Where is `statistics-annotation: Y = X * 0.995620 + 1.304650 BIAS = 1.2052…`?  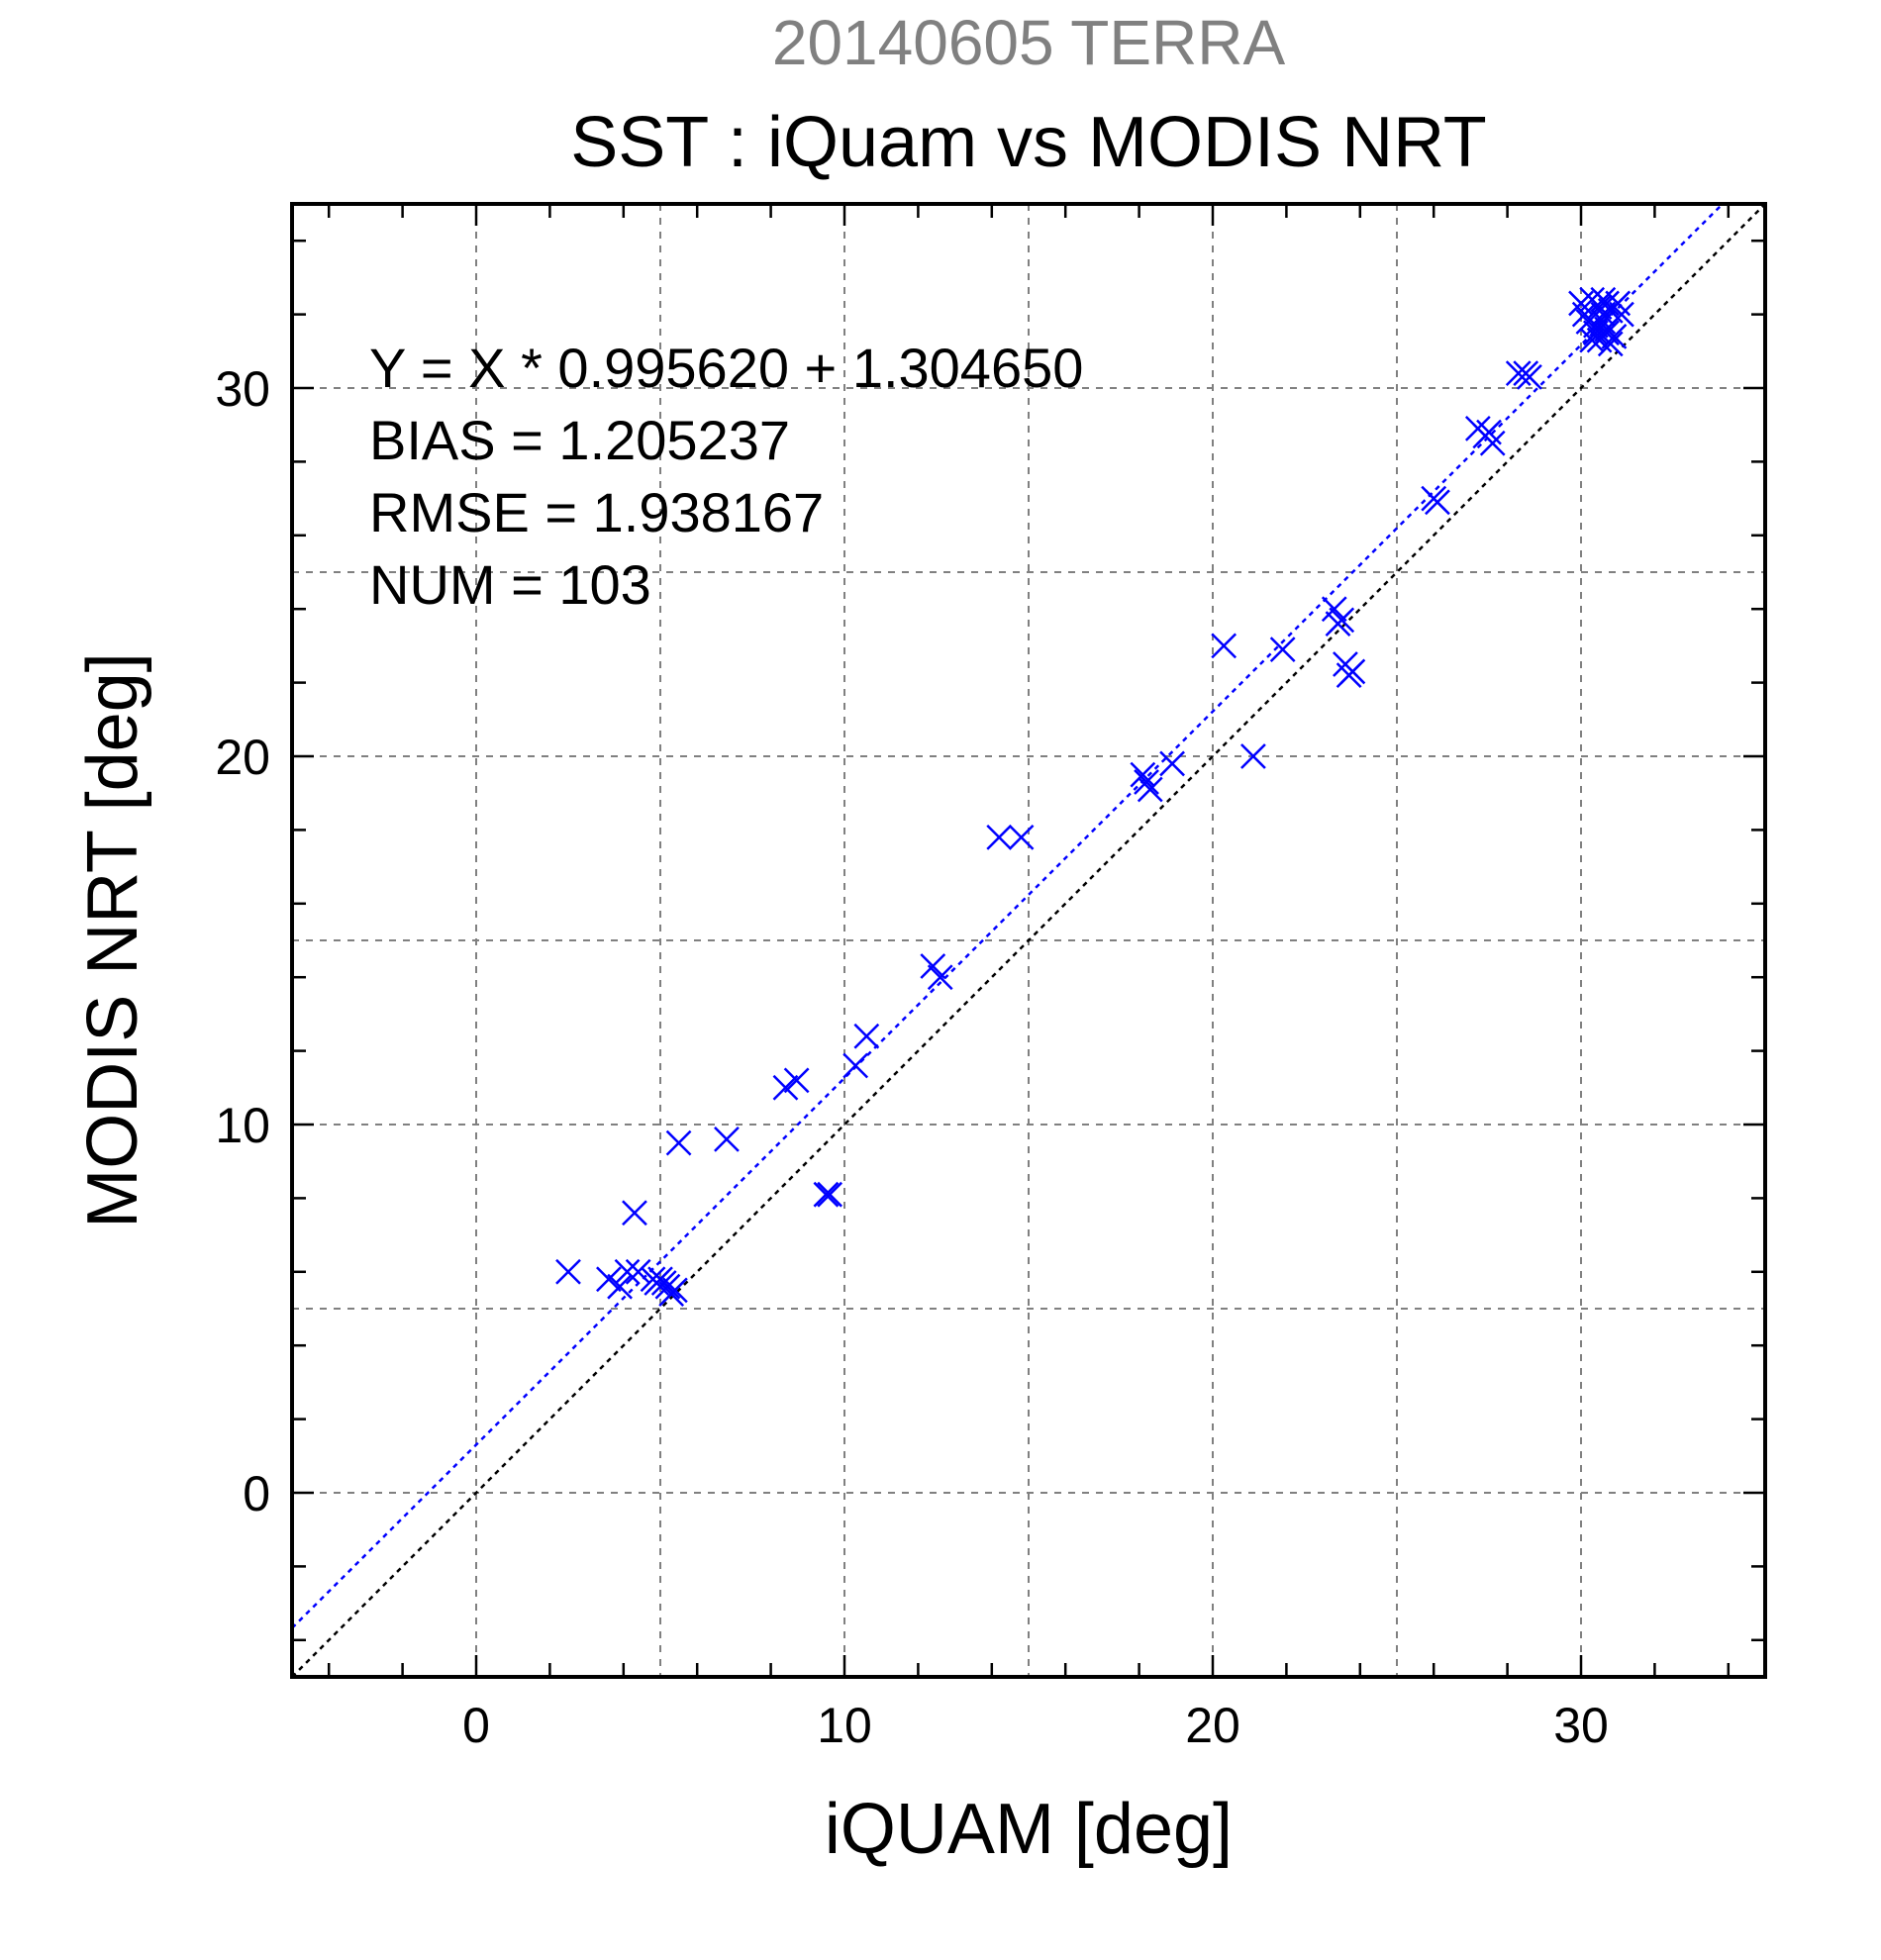 statistics-annotation: Y = X * 0.995620 + 1.304650 BIAS = 1.2052… is located at coordinates (726, 476).